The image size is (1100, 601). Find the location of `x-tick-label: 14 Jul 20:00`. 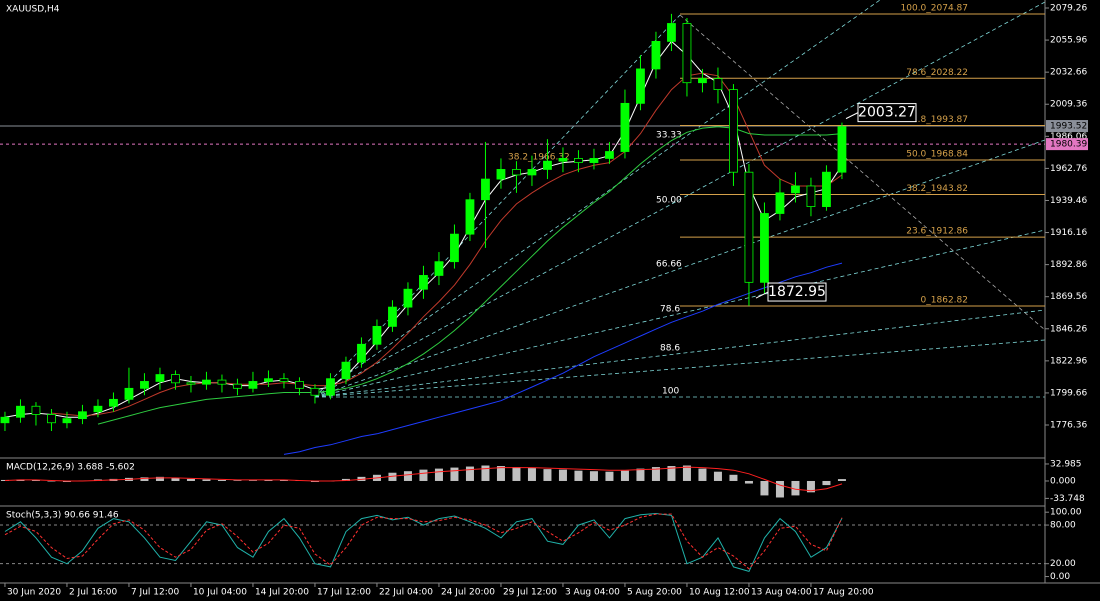

x-tick-label: 14 Jul 20:00 is located at coordinates (282, 593).